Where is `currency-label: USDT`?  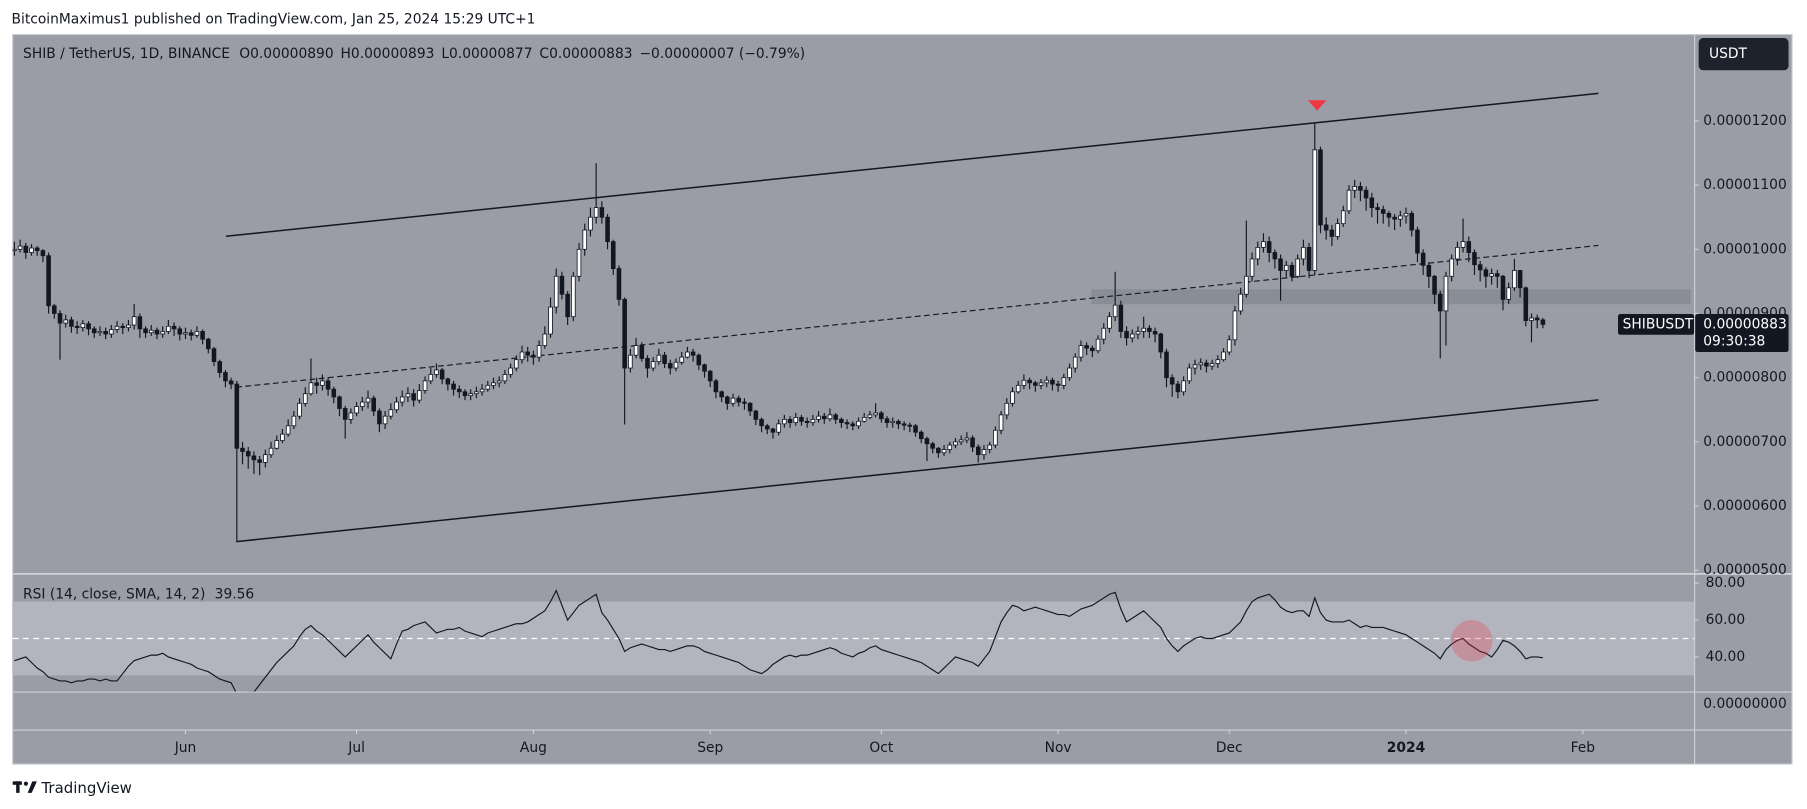 currency-label: USDT is located at coordinates (1728, 54).